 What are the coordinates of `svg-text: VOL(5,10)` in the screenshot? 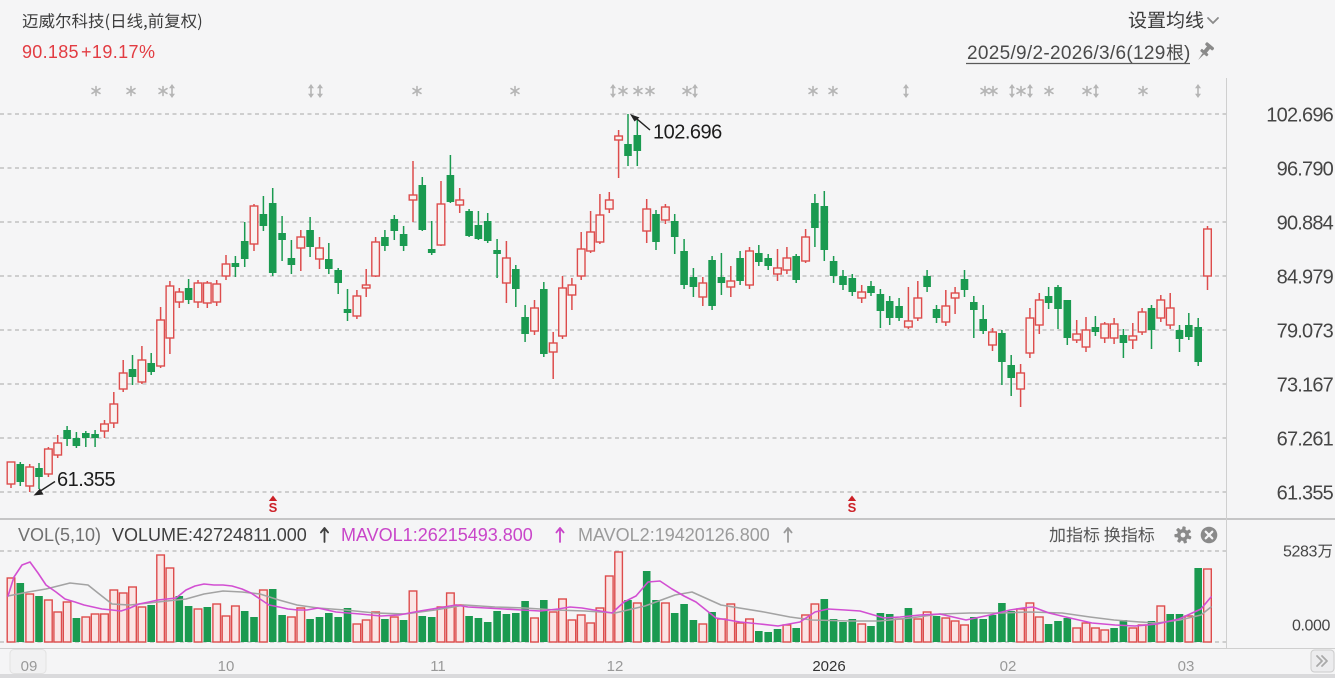 It's located at (59, 535).